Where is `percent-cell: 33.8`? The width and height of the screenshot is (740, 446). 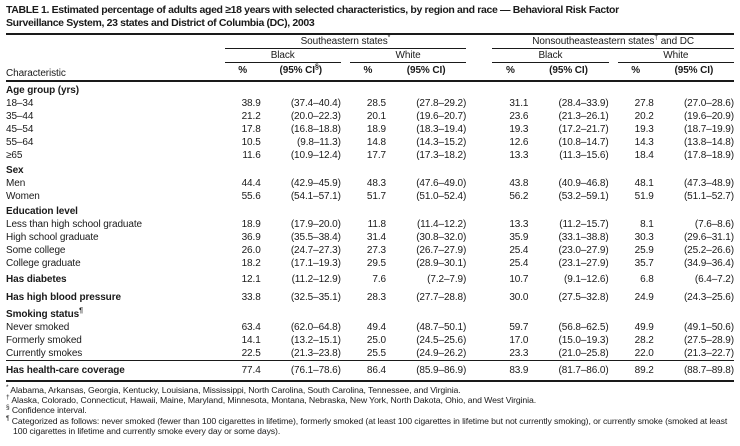 percent-cell: 33.8 is located at coordinates (251, 297).